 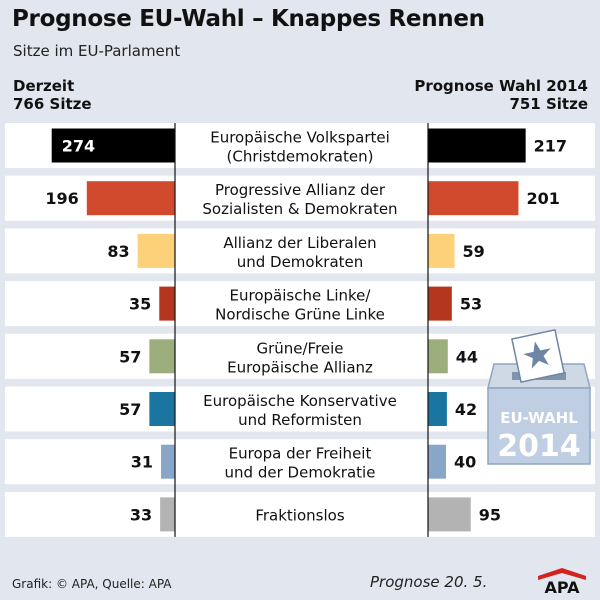 I want to click on right-header-label: Prognose Wahl 2014, so click(x=501, y=86).